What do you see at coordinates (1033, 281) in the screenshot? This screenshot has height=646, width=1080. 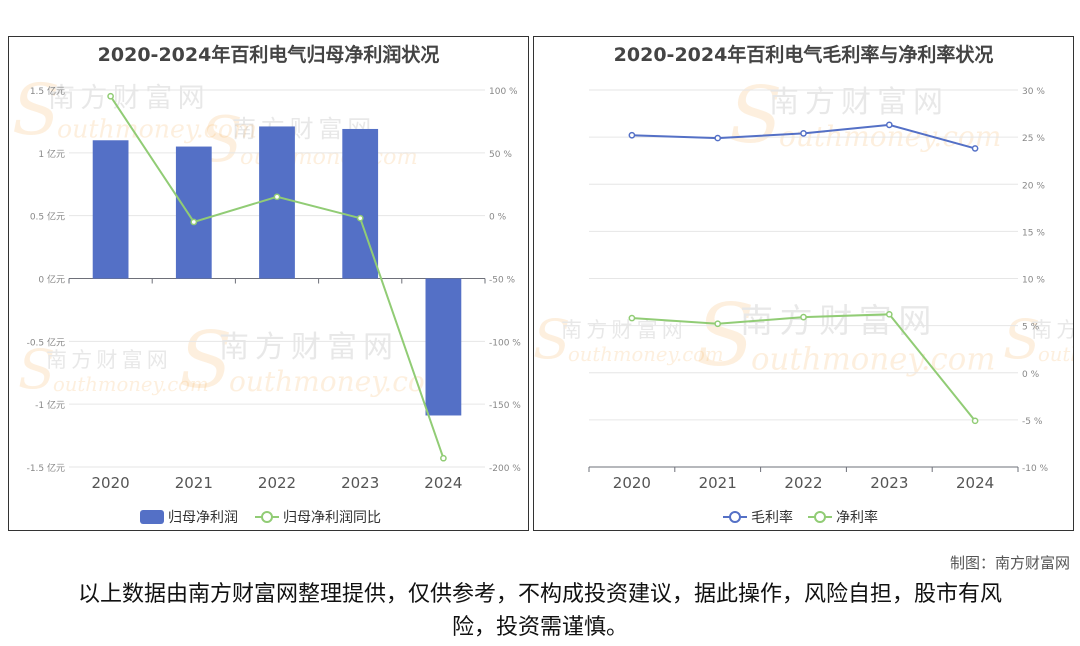 I see `y-right-tick-label: 10 %` at bounding box center [1033, 281].